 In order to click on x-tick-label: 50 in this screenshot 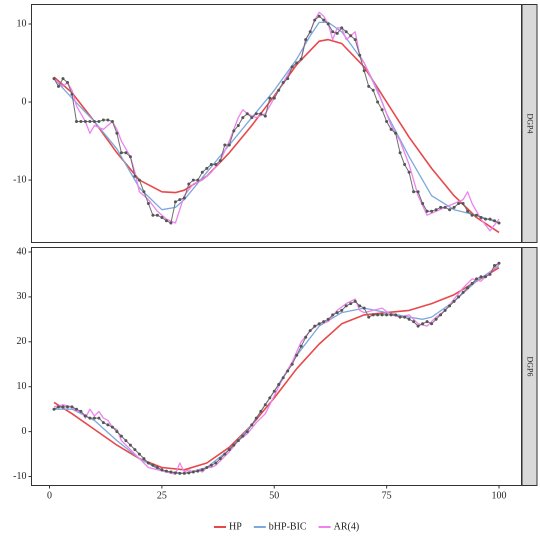, I will do `click(274, 496)`.